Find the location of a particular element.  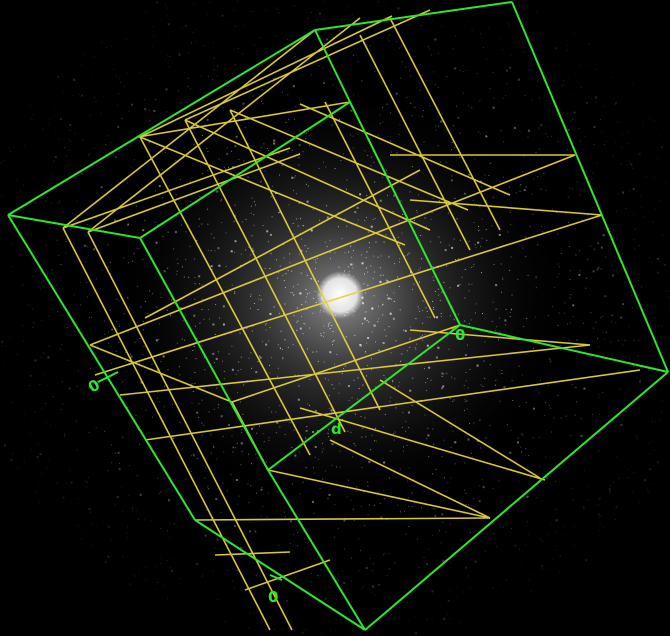

axis-label-bottom: 0 is located at coordinates (273, 597).